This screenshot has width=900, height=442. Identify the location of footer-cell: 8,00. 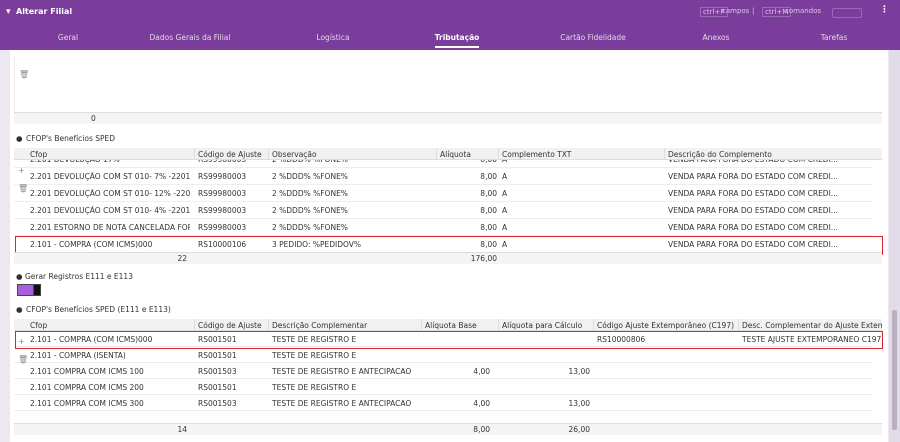
(481, 429).